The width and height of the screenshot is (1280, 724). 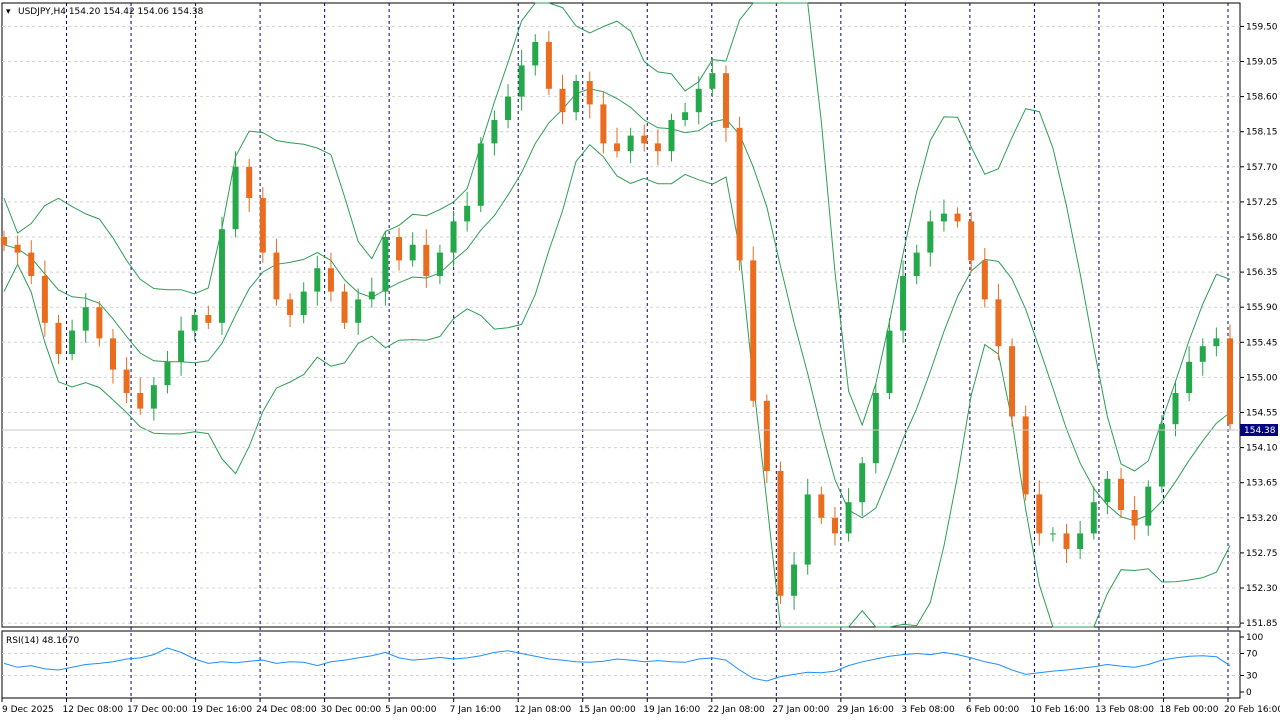 What do you see at coordinates (1262, 168) in the screenshot?
I see `price-tick-label: 157.70` at bounding box center [1262, 168].